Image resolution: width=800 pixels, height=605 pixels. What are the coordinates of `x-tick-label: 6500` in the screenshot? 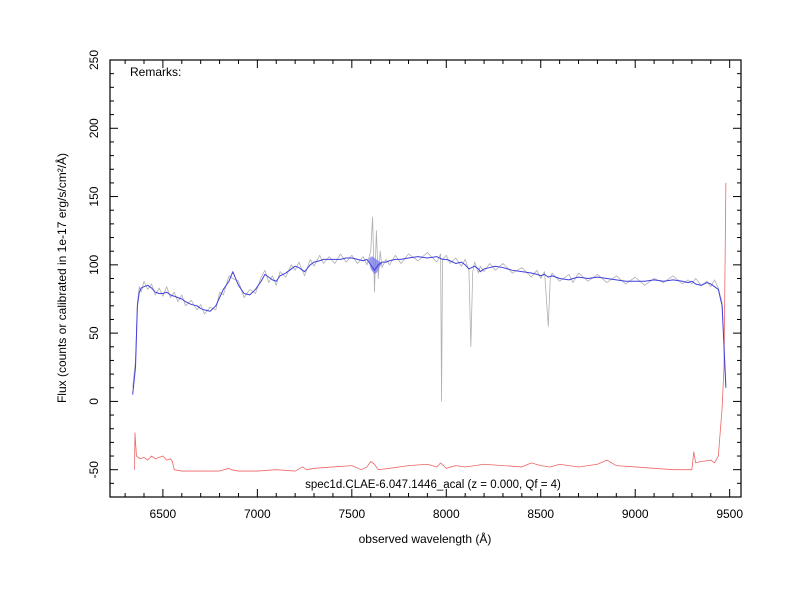 It's located at (163, 514).